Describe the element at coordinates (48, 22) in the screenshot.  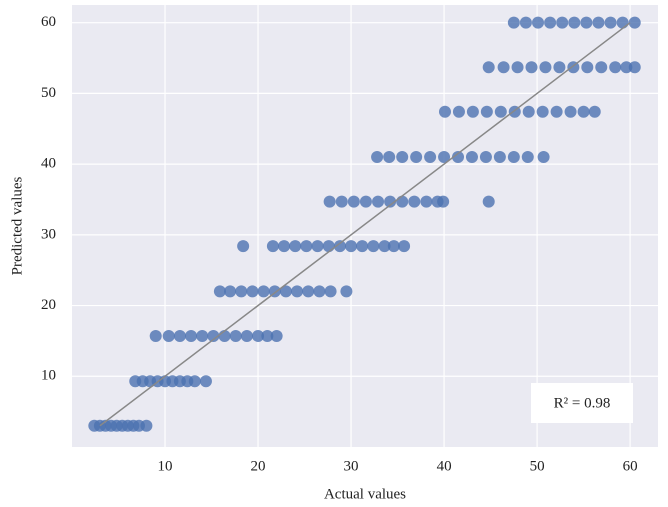
I see `y-tick-label: 60` at that location.